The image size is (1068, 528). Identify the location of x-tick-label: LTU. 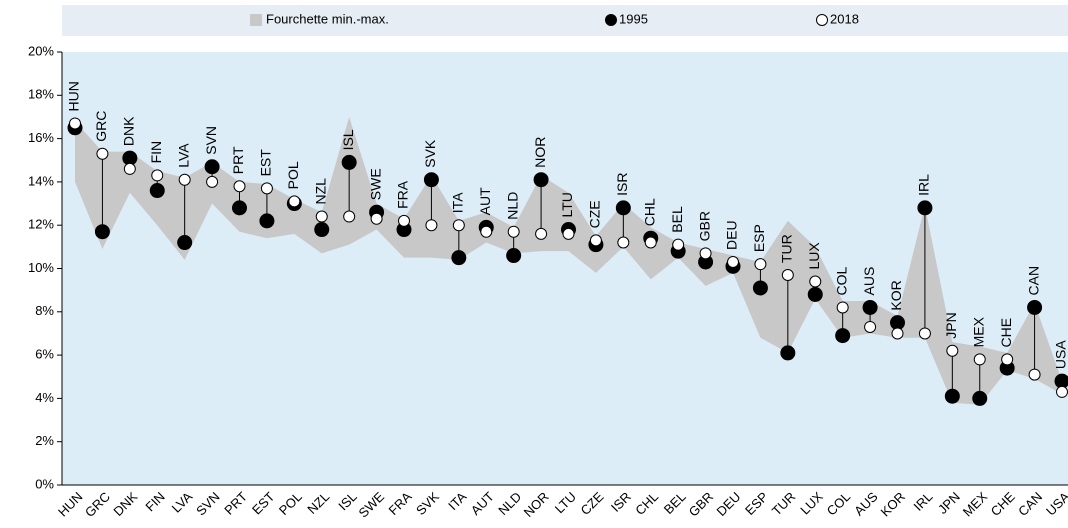
(565, 502).